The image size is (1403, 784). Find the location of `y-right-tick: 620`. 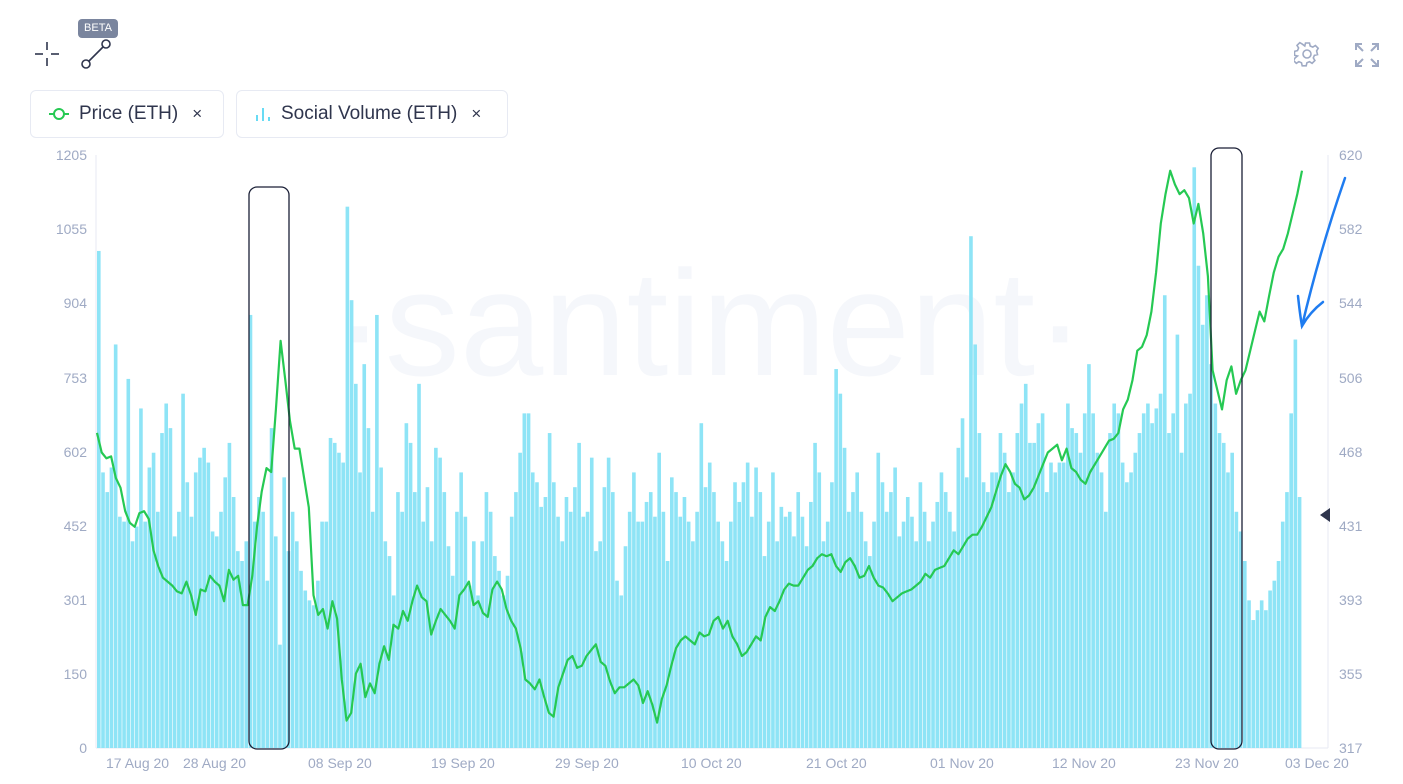

y-right-tick: 620 is located at coordinates (1351, 155).